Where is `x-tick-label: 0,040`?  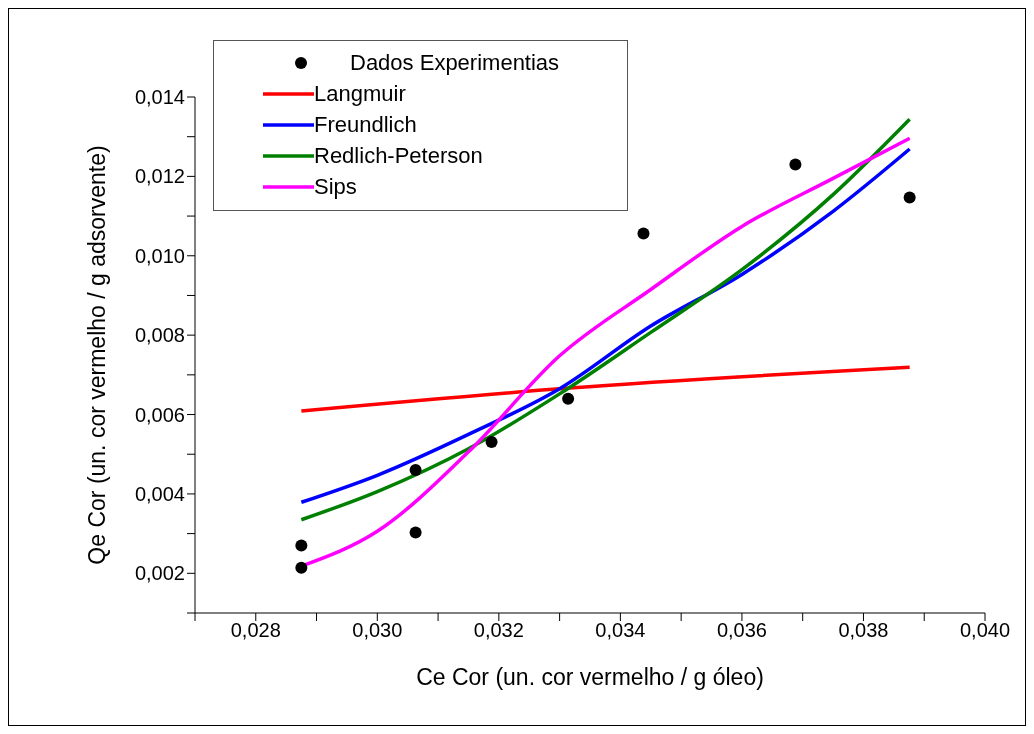
x-tick-label: 0,040 is located at coordinates (985, 630).